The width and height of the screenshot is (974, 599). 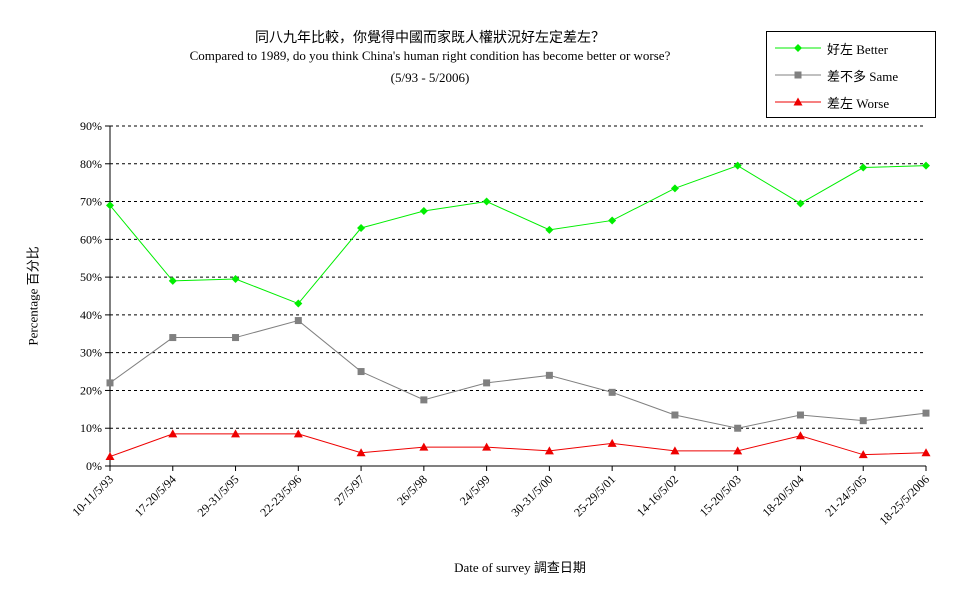 I want to click on legend-swatch-worse, so click(x=798, y=101).